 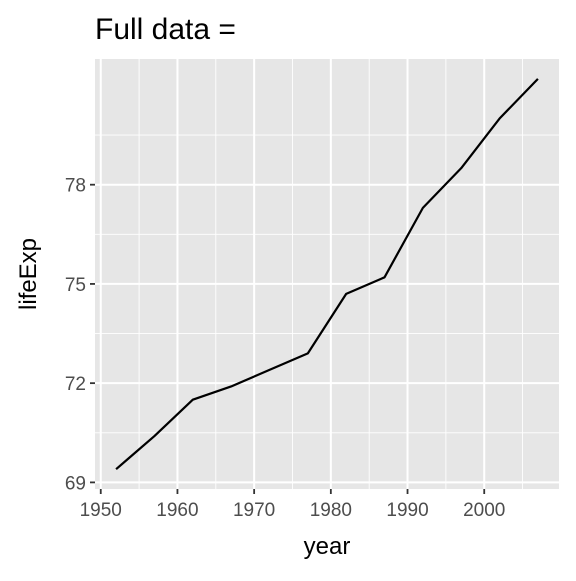 What do you see at coordinates (75, 483) in the screenshot?
I see `y-tick-label: 69` at bounding box center [75, 483].